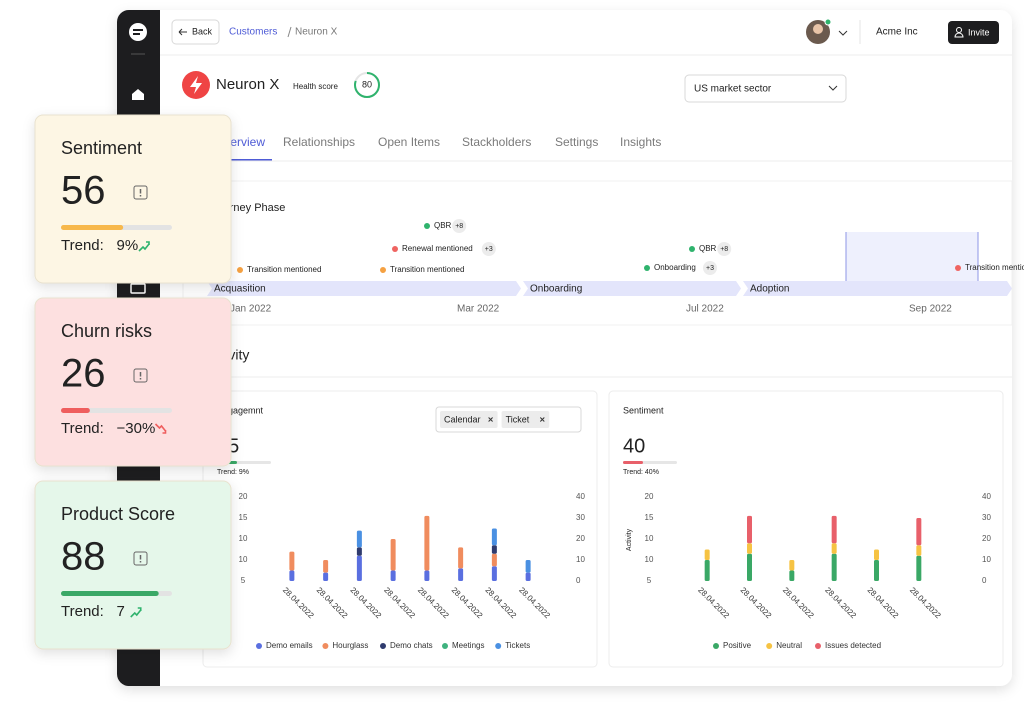  What do you see at coordinates (769, 289) in the screenshot?
I see `phase-label: Adoption` at bounding box center [769, 289].